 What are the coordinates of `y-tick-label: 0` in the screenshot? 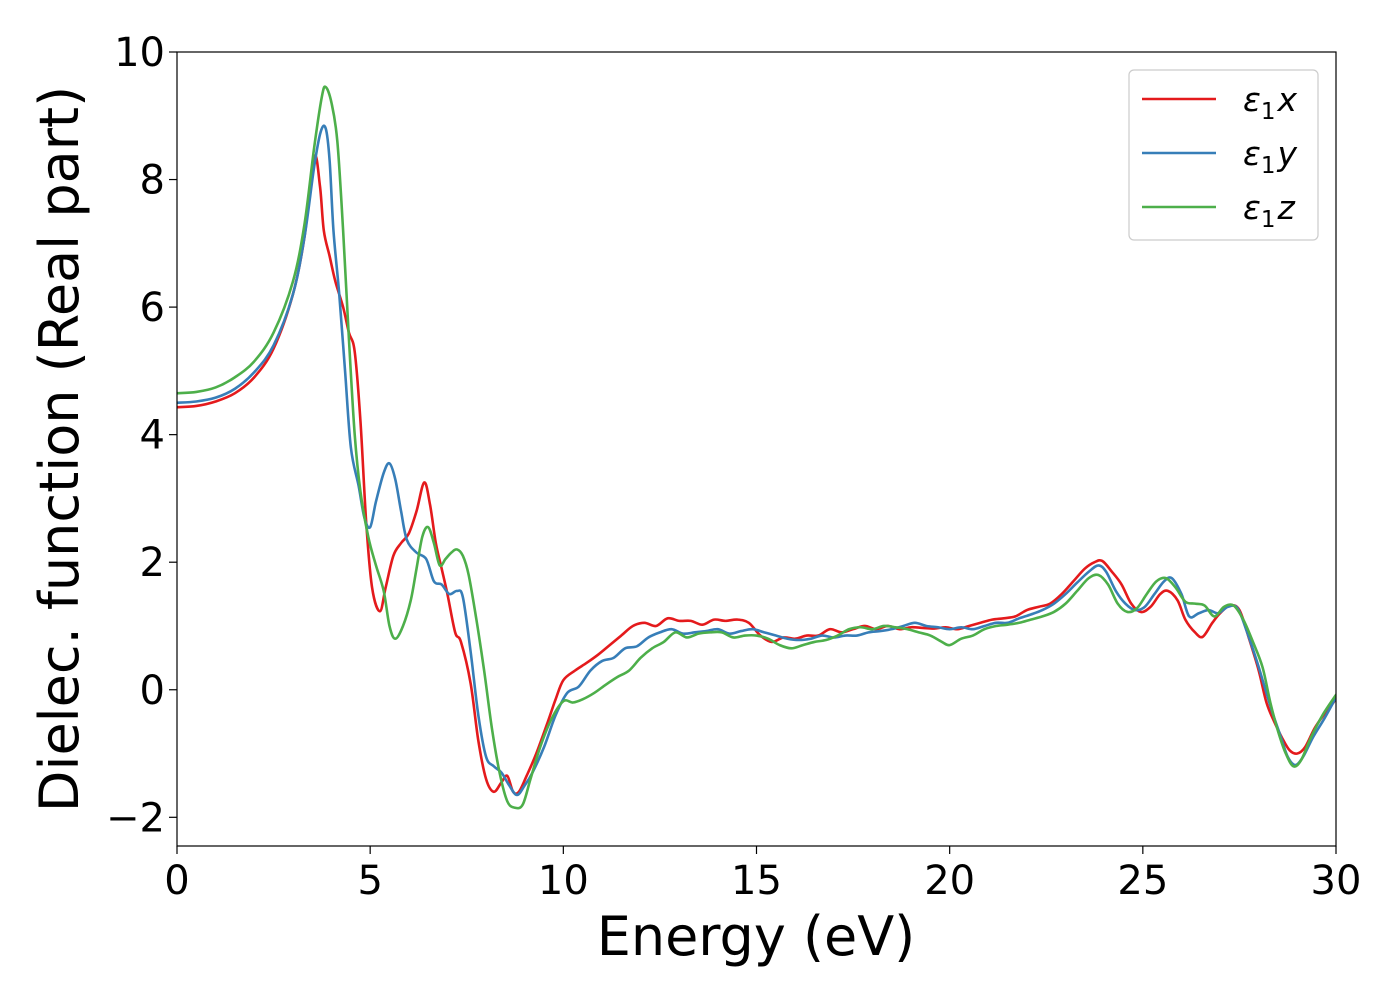 It's located at (152, 691).